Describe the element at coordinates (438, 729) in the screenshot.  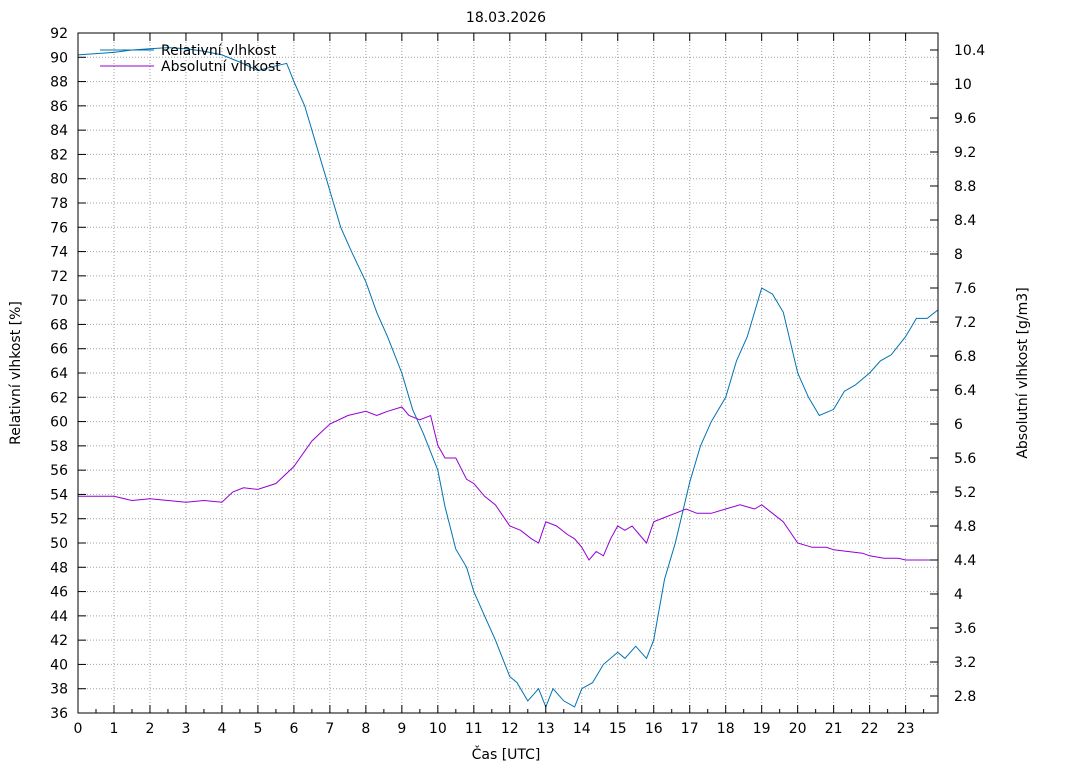
I see `x-tick-label: 10` at that location.